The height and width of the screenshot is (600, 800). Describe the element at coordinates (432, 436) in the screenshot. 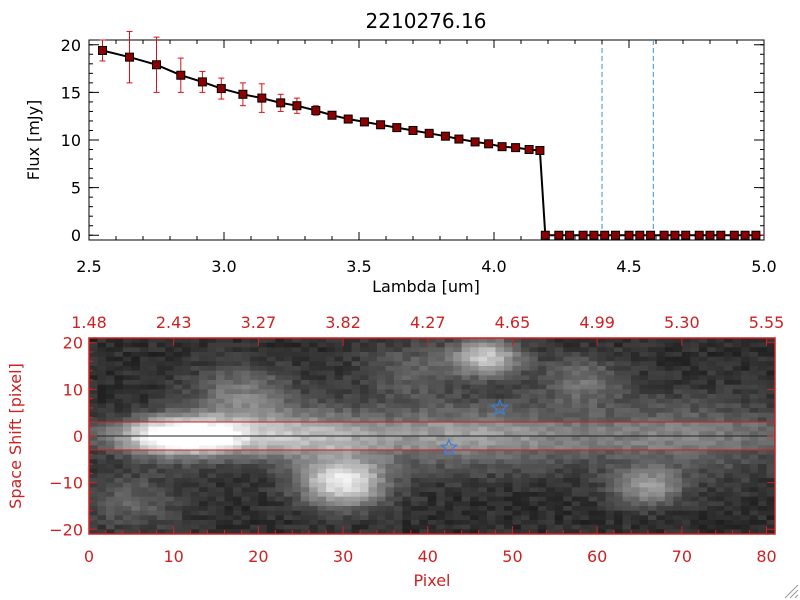

I see `extraction-lines` at that location.